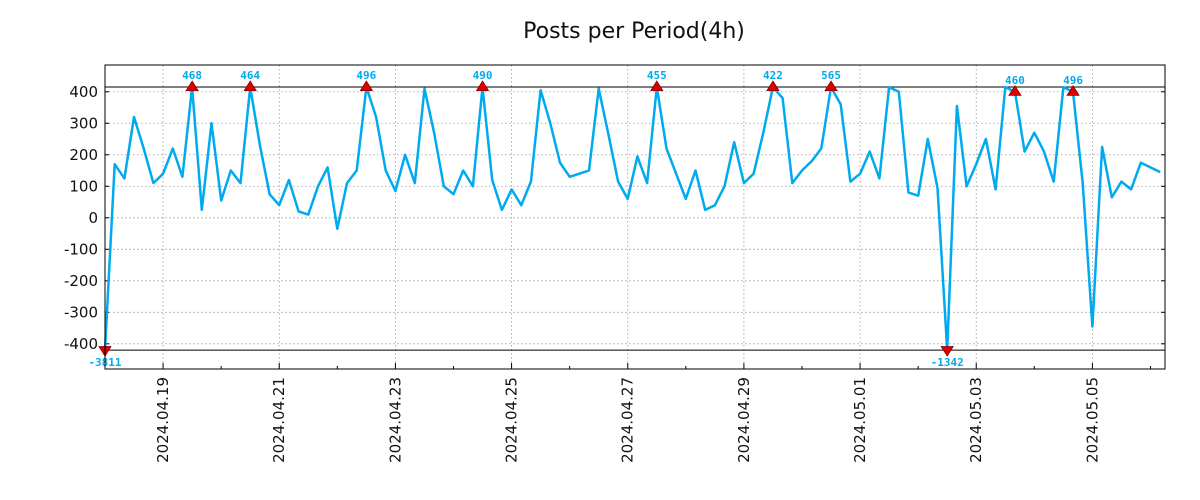  Describe the element at coordinates (81, 218) in the screenshot. I see `y-axis-tick-labels: 400 300 200 100 0 -100 -200 -300 -400` at that location.